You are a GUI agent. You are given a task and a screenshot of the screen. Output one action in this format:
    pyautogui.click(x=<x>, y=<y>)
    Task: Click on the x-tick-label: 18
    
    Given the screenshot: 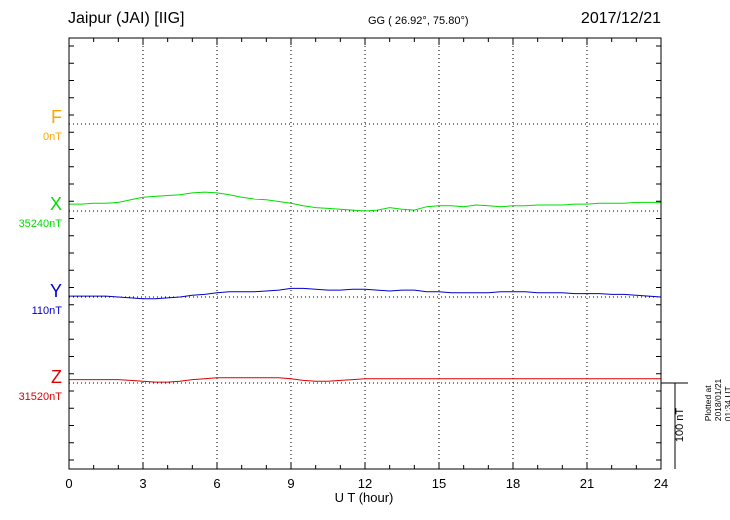 What is the action you would take?
    pyautogui.click(x=513, y=483)
    